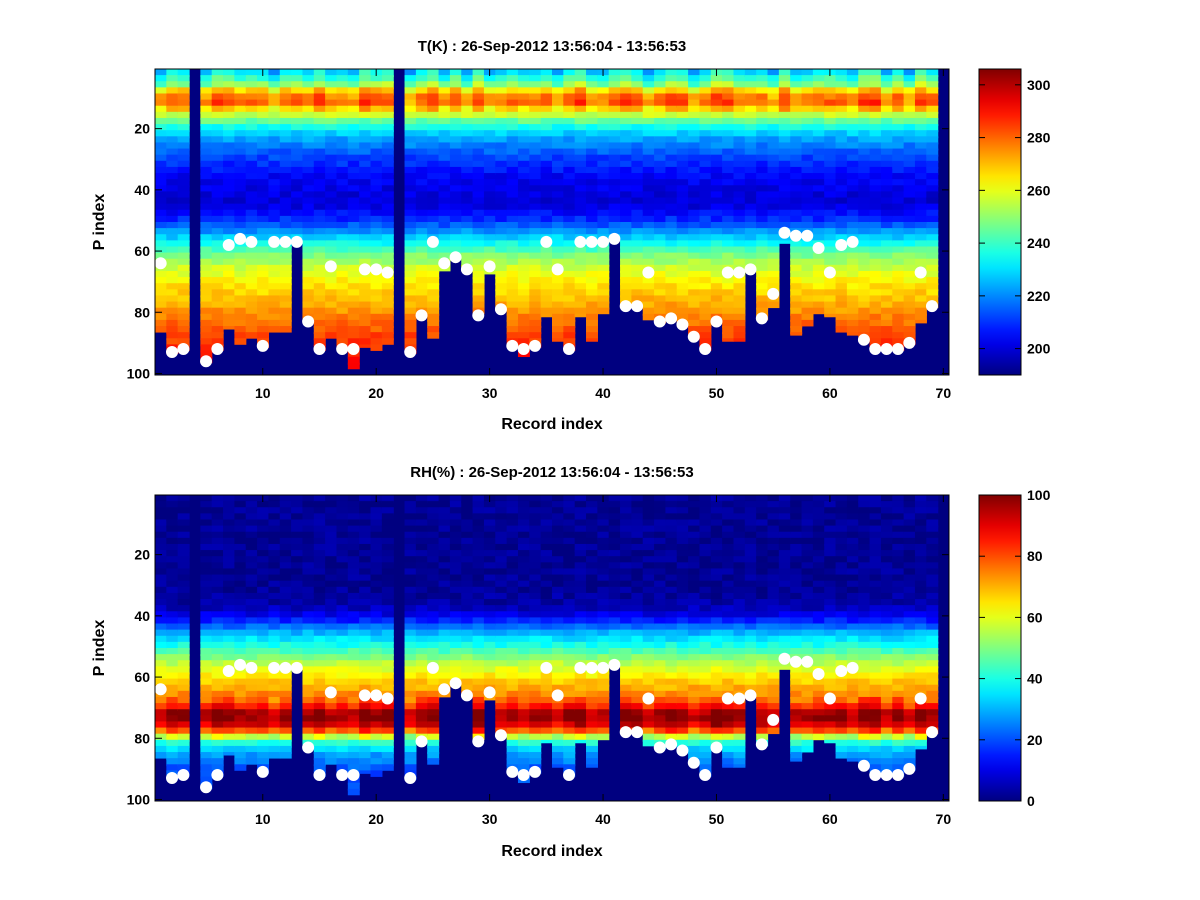 This screenshot has width=1200, height=900. What do you see at coordinates (603, 393) in the screenshot?
I see `x-tick-label: 40` at bounding box center [603, 393].